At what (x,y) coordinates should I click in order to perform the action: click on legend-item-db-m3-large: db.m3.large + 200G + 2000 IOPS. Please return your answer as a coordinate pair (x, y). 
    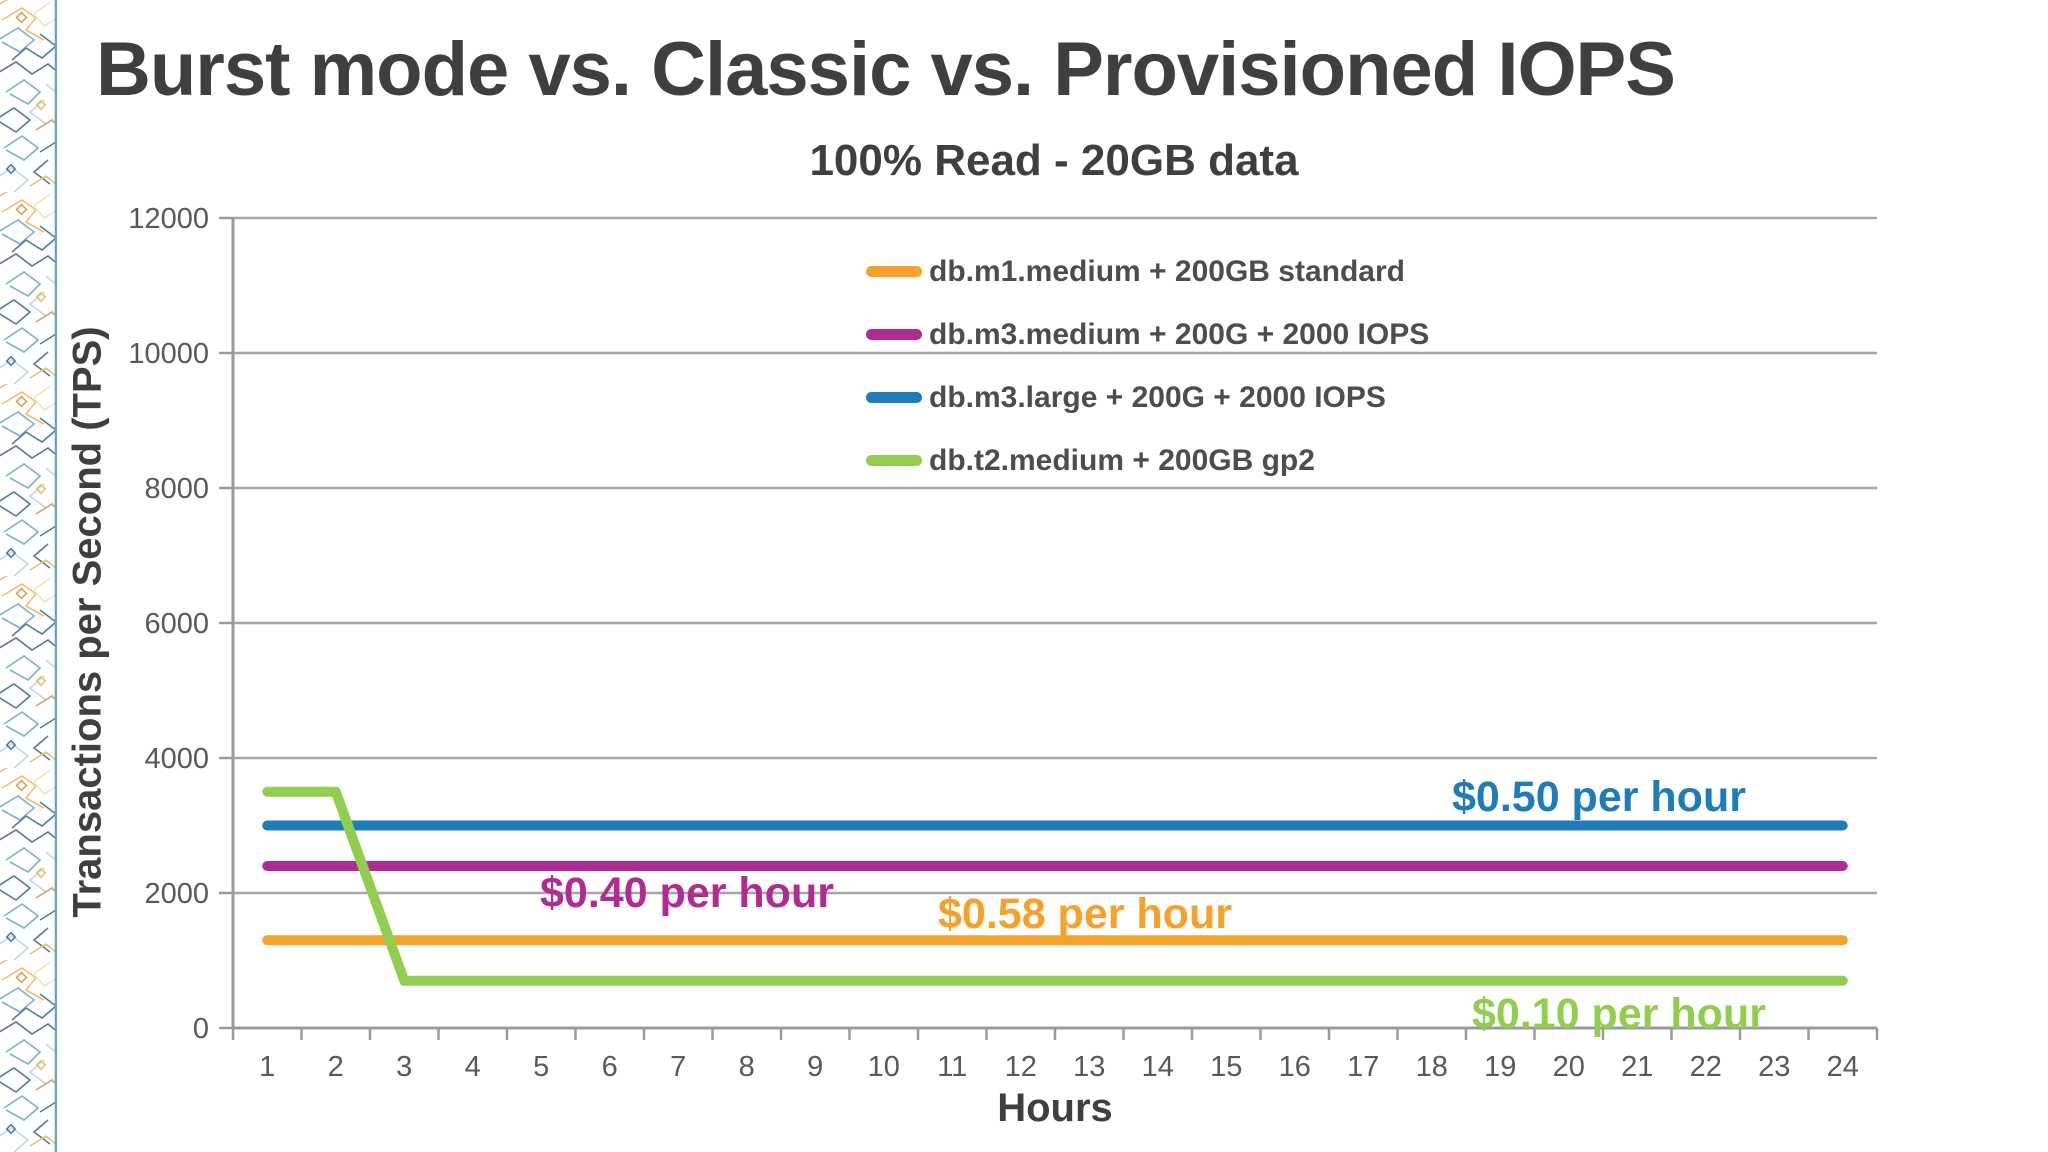
    Looking at the image, I should click on (1147, 397).